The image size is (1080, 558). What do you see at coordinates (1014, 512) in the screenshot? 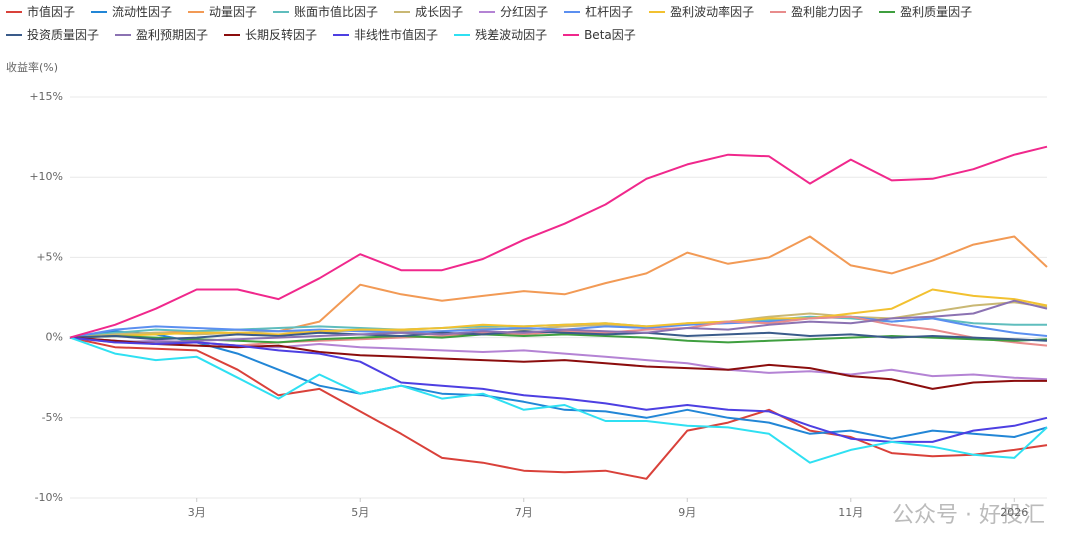
I see `x-tick-label: 2026` at bounding box center [1014, 512].